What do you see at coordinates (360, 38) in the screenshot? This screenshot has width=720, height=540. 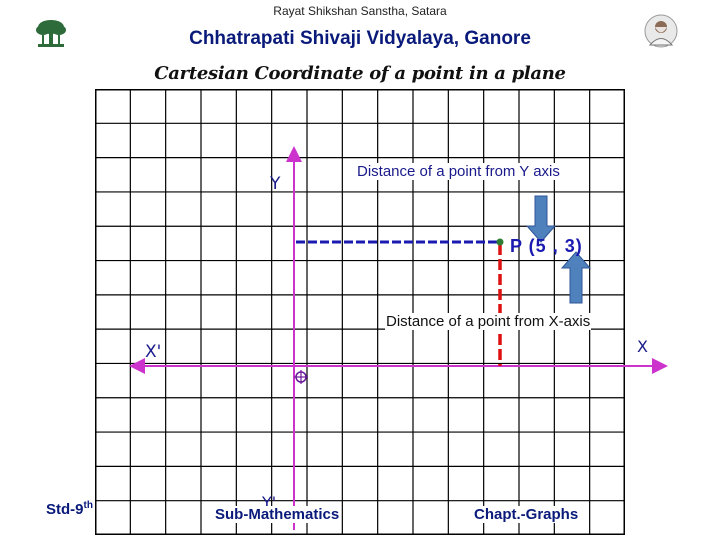 I see `school-name: Chhatrapati Shivaji Vidyalaya, Ganore` at bounding box center [360, 38].